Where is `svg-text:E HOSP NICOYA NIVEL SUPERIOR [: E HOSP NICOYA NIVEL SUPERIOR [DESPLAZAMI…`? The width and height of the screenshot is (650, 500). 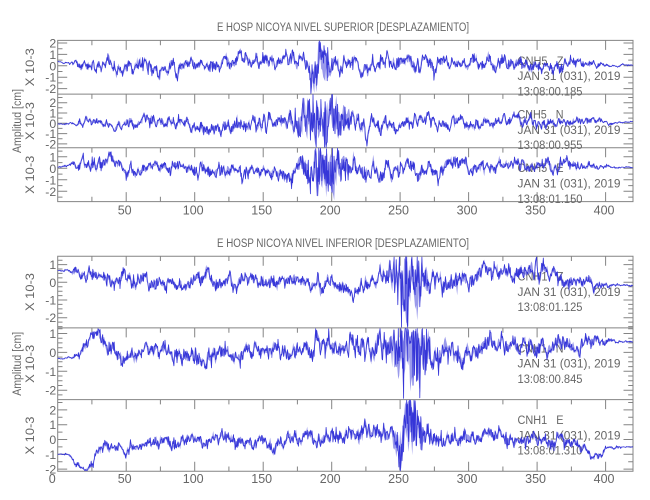 svg-text:E HOSP NICOYA NIVEL SUPERIOR [: E HOSP NICOYA NIVEL SUPERIOR [DESPLAZAMI… is located at coordinates (343, 27).